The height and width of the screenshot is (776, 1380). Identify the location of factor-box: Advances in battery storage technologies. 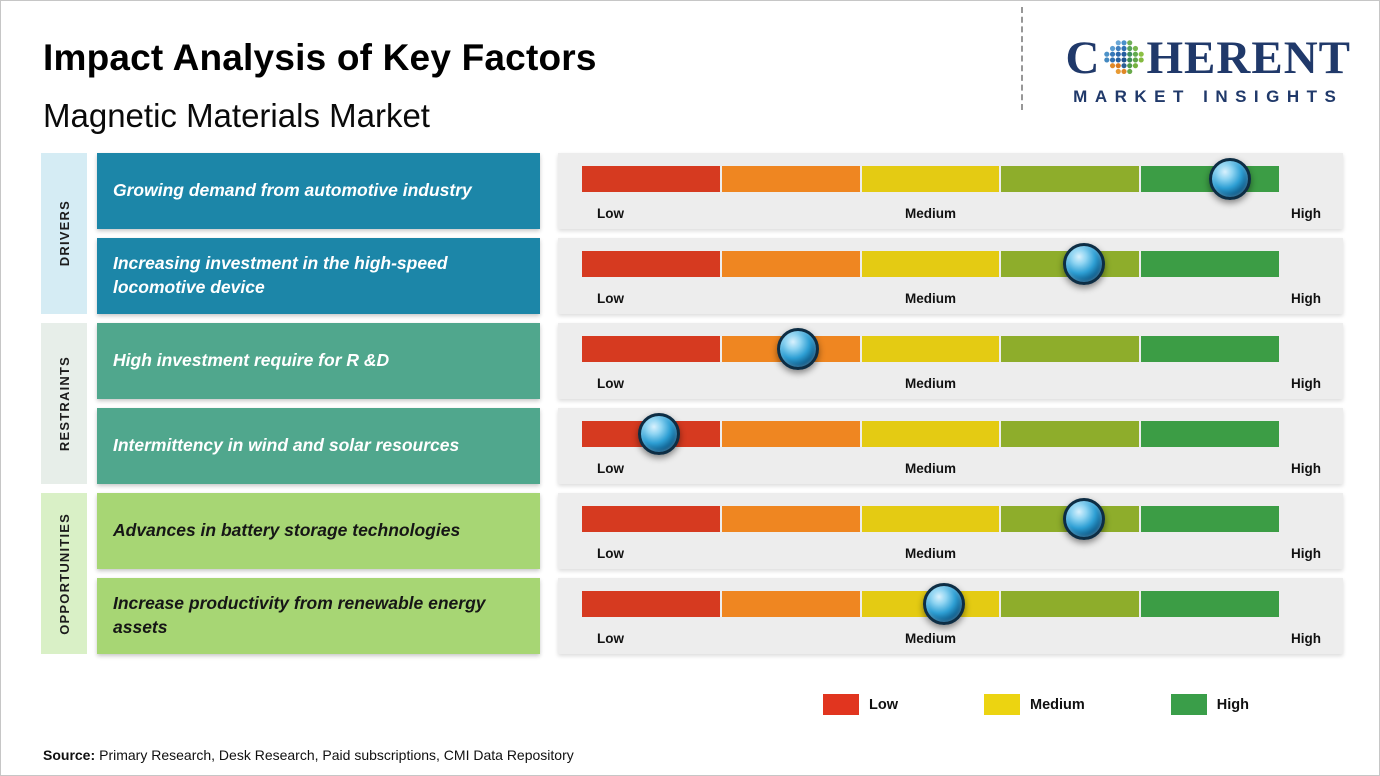
(318, 531).